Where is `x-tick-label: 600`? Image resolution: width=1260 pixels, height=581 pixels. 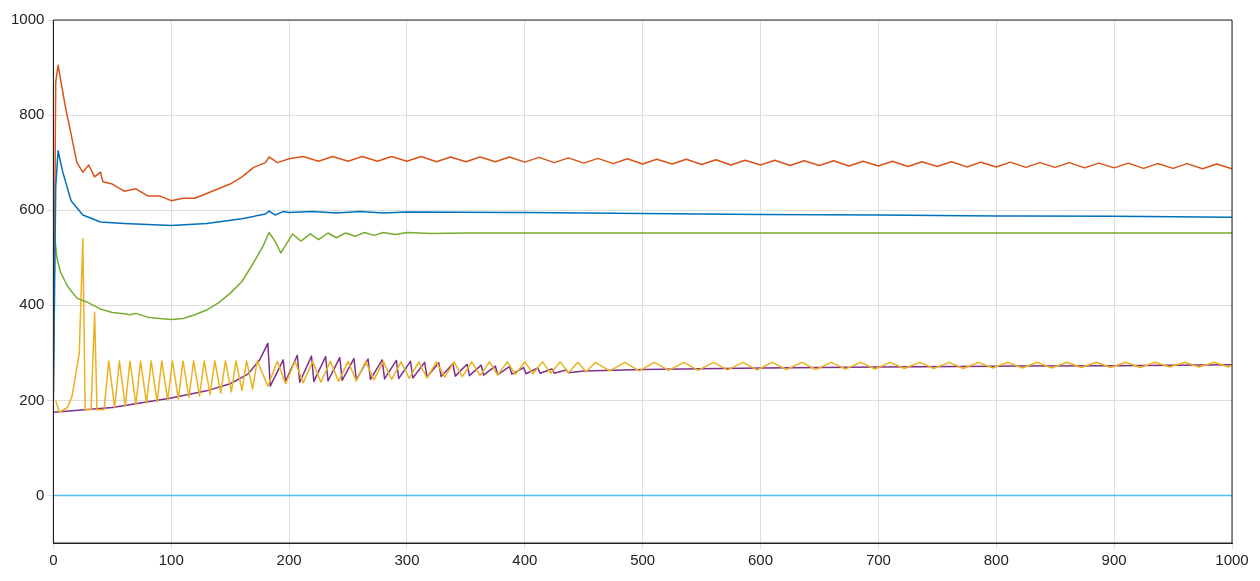 x-tick-label: 600 is located at coordinates (761, 560).